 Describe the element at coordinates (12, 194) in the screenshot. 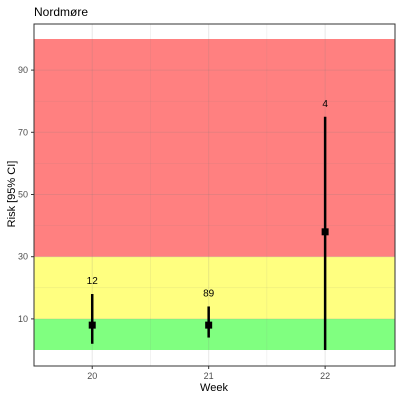

I see `y-axis-title: Risk [95% CI]` at that location.